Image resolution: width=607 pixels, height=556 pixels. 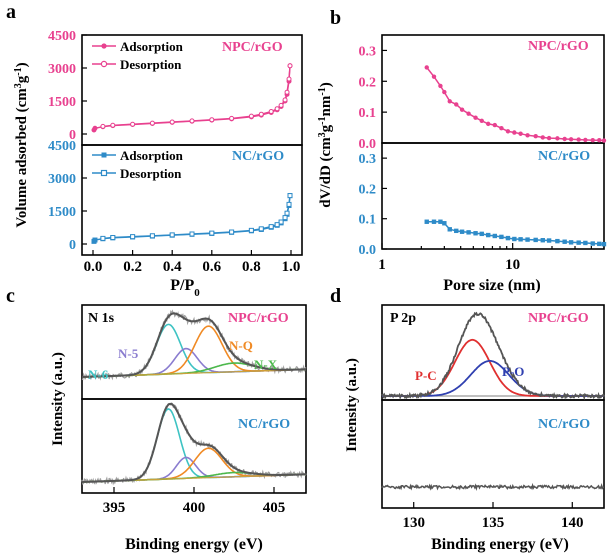 I want to click on panel-c-top-series, so click(x=194, y=345).